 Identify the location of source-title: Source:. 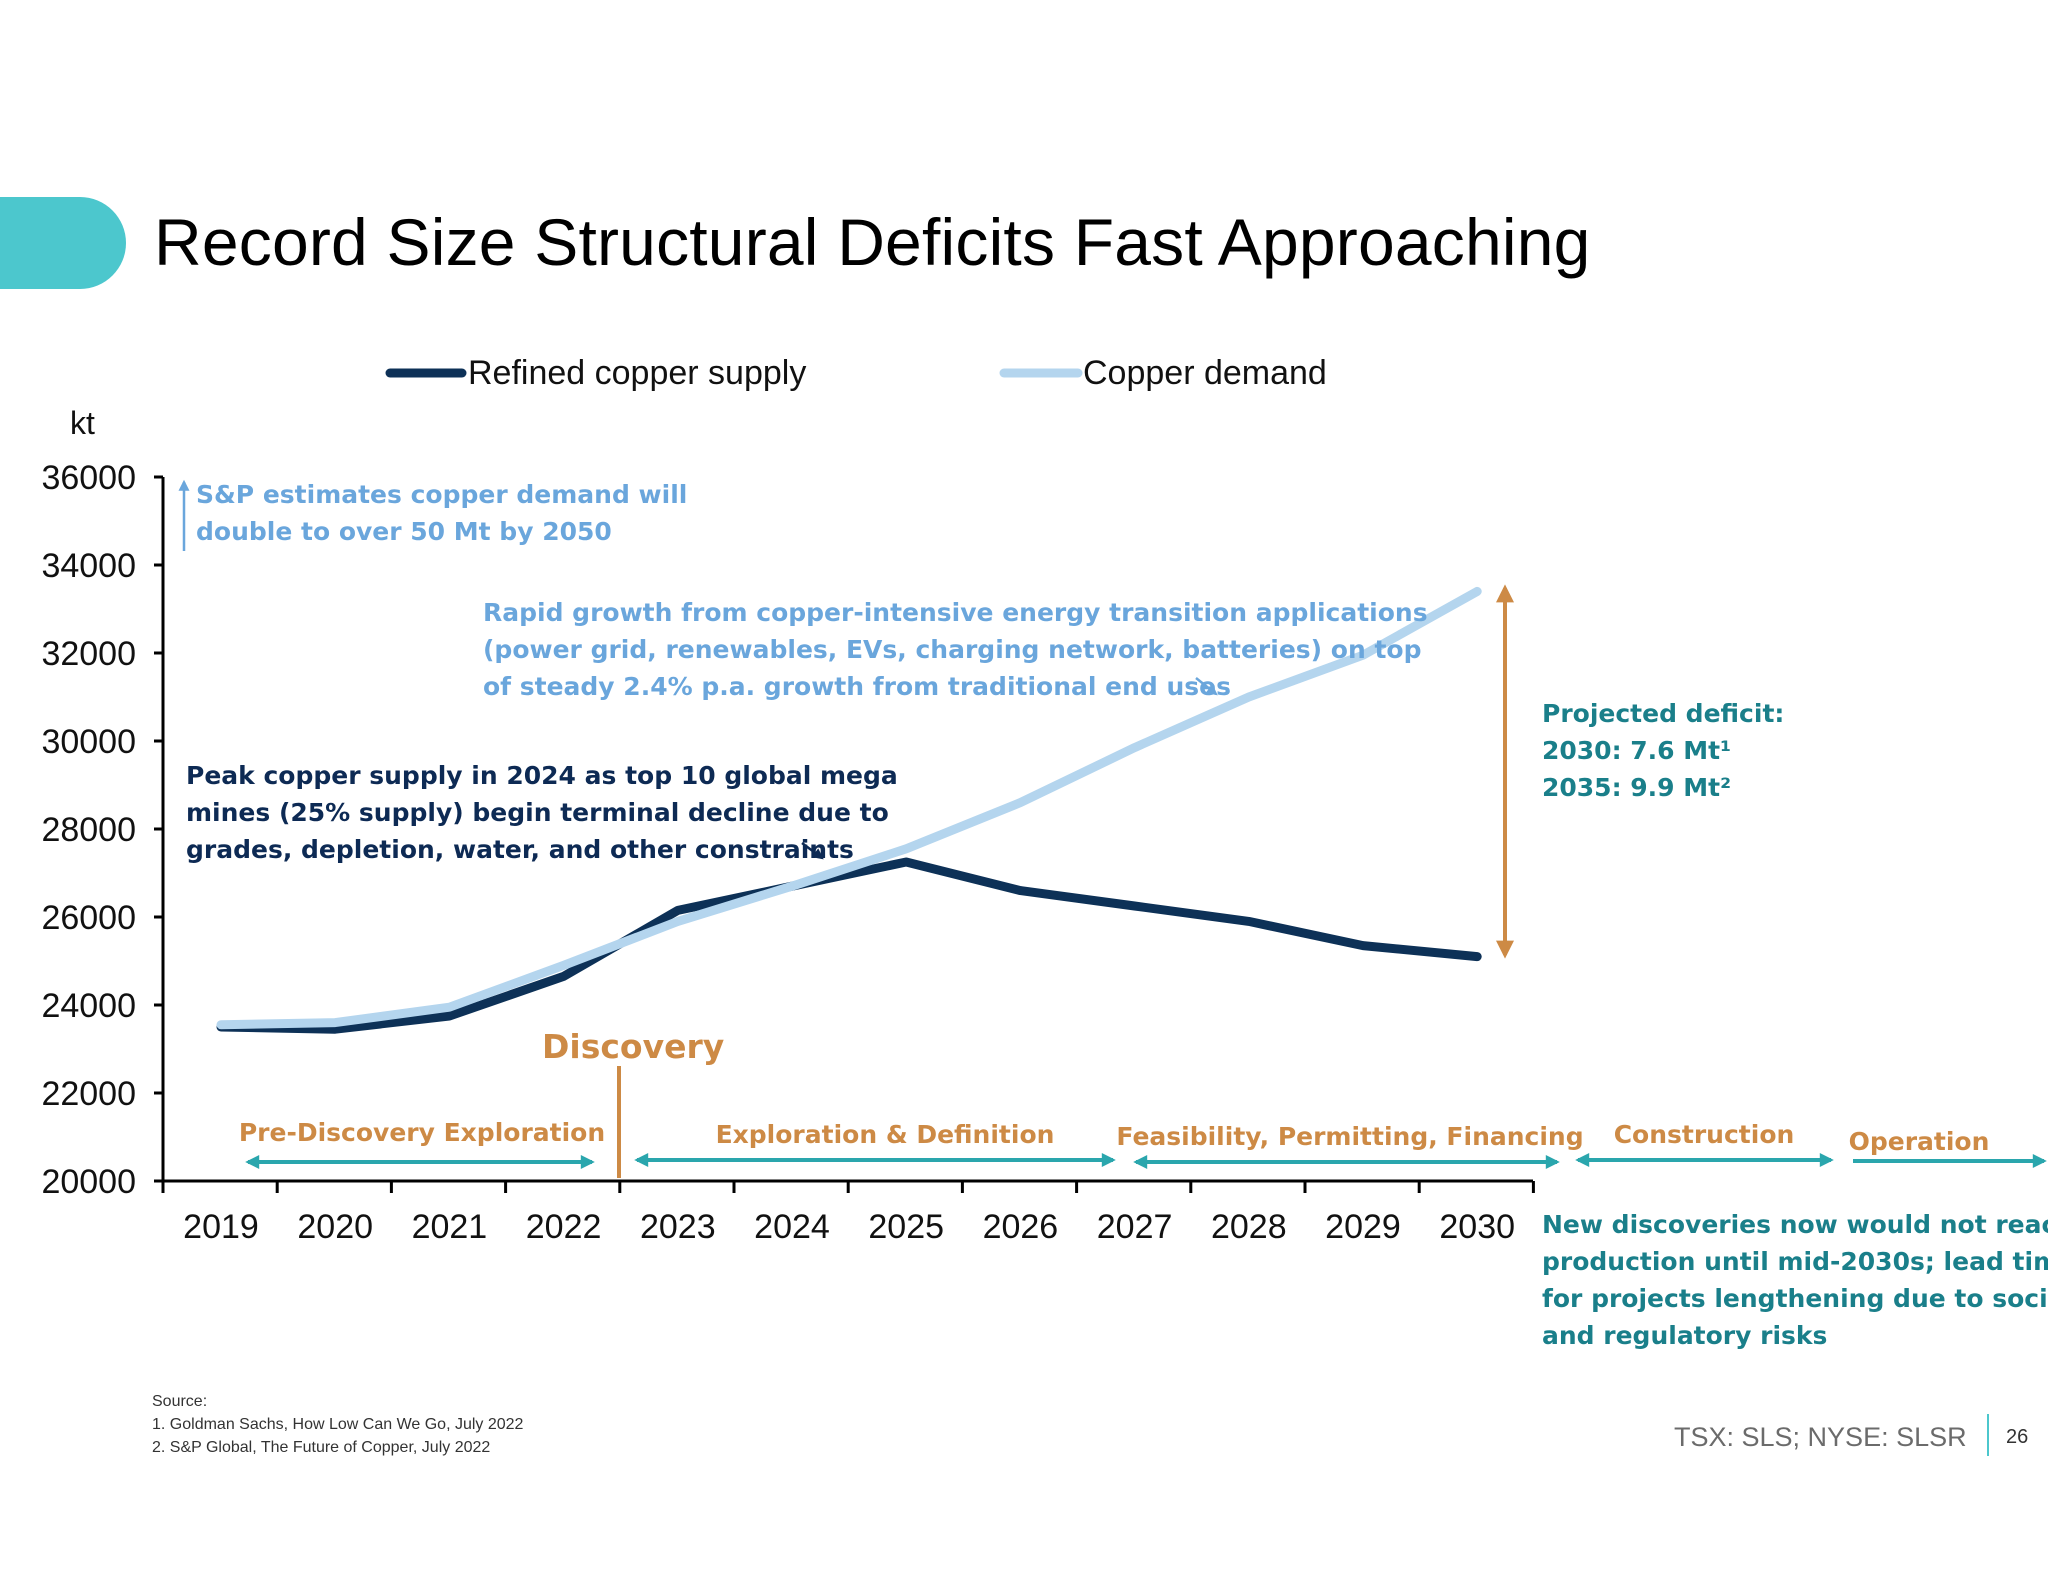
(180, 1401).